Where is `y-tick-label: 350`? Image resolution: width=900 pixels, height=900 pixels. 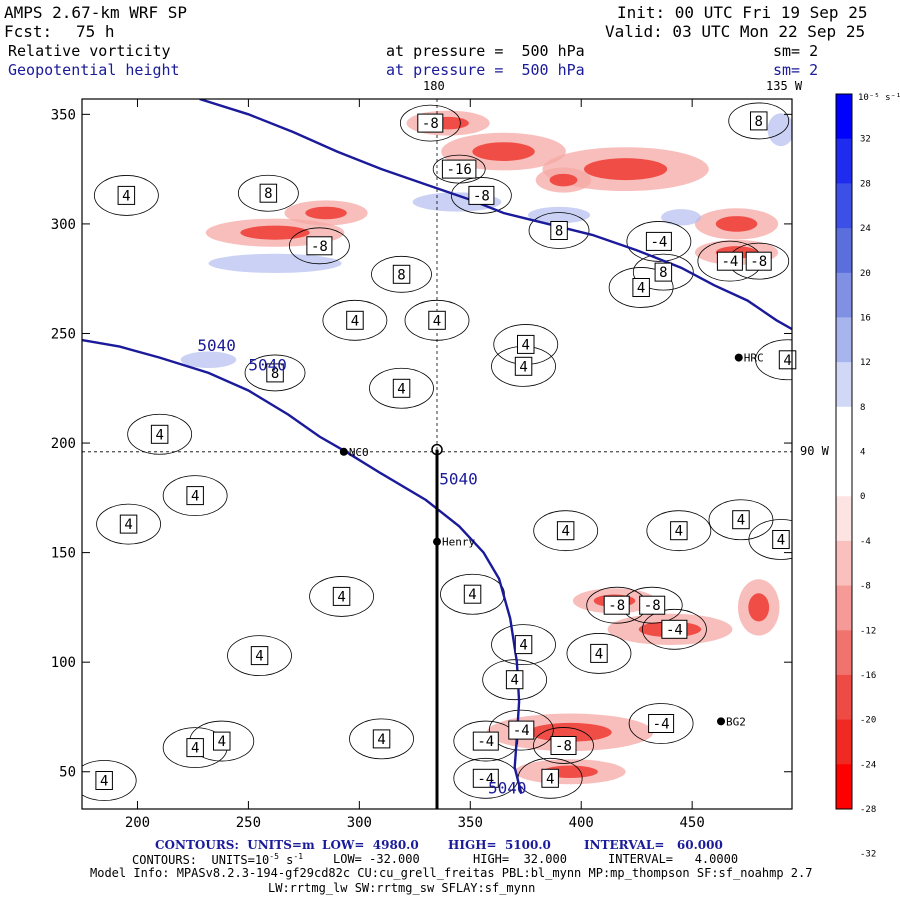 y-tick-label: 350 is located at coordinates (63, 115).